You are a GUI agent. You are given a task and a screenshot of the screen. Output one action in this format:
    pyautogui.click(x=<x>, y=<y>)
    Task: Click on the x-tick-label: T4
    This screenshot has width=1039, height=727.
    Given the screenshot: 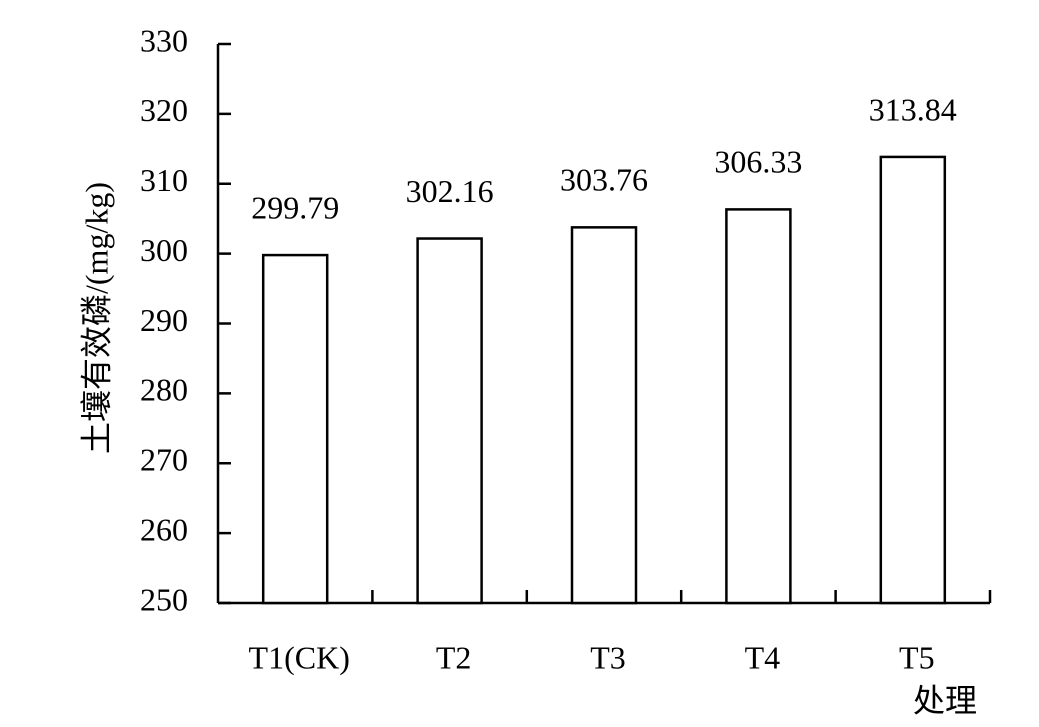 What is the action you would take?
    pyautogui.click(x=763, y=657)
    